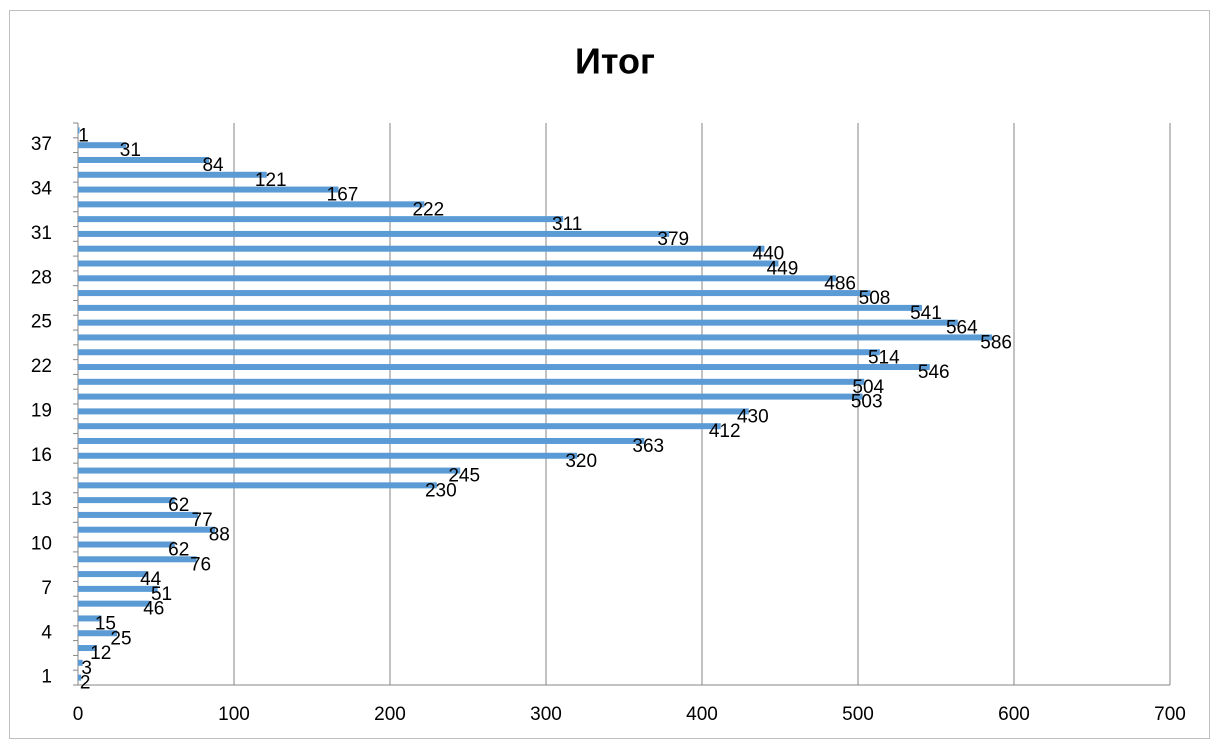  Describe the element at coordinates (567, 224) in the screenshot. I see `data-label: 311` at that location.